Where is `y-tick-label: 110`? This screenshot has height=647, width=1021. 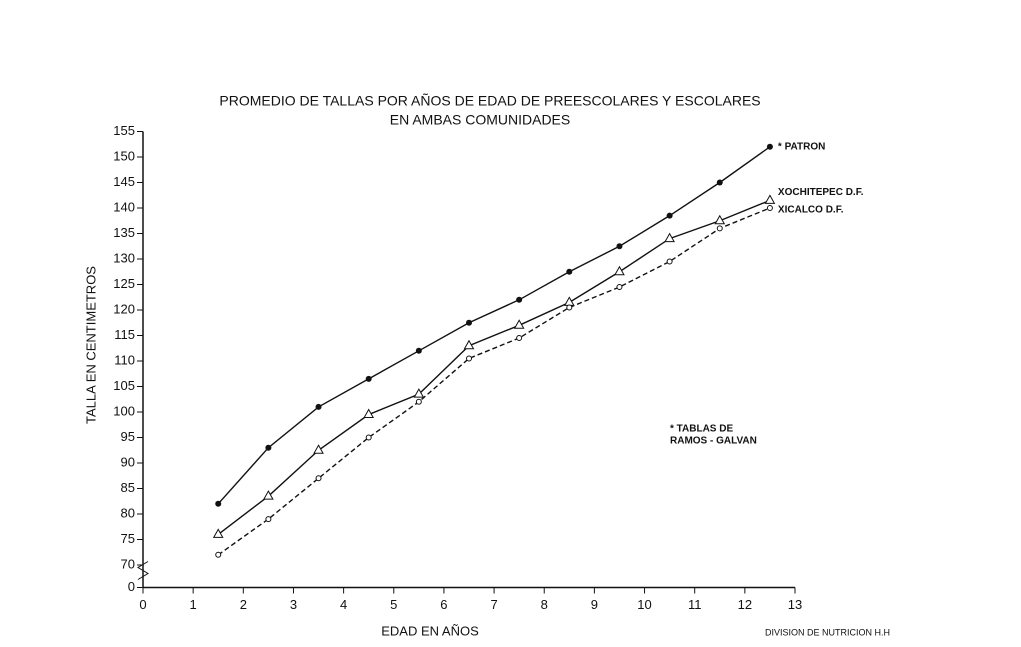
y-tick-label: 110 is located at coordinates (124, 359).